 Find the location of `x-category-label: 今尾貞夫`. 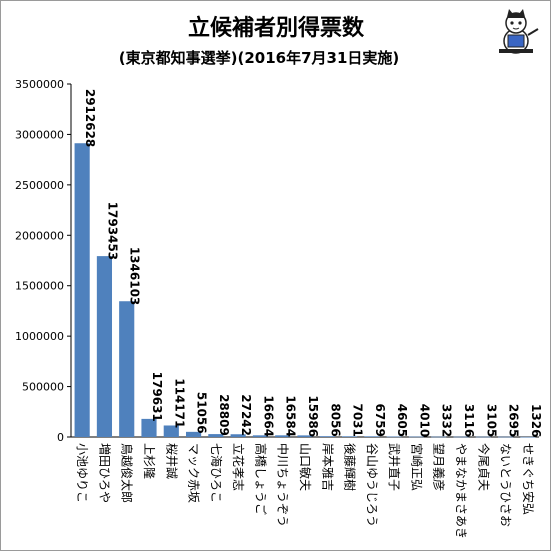

x-category-label: 今尾貞夫 is located at coordinates (483, 467).